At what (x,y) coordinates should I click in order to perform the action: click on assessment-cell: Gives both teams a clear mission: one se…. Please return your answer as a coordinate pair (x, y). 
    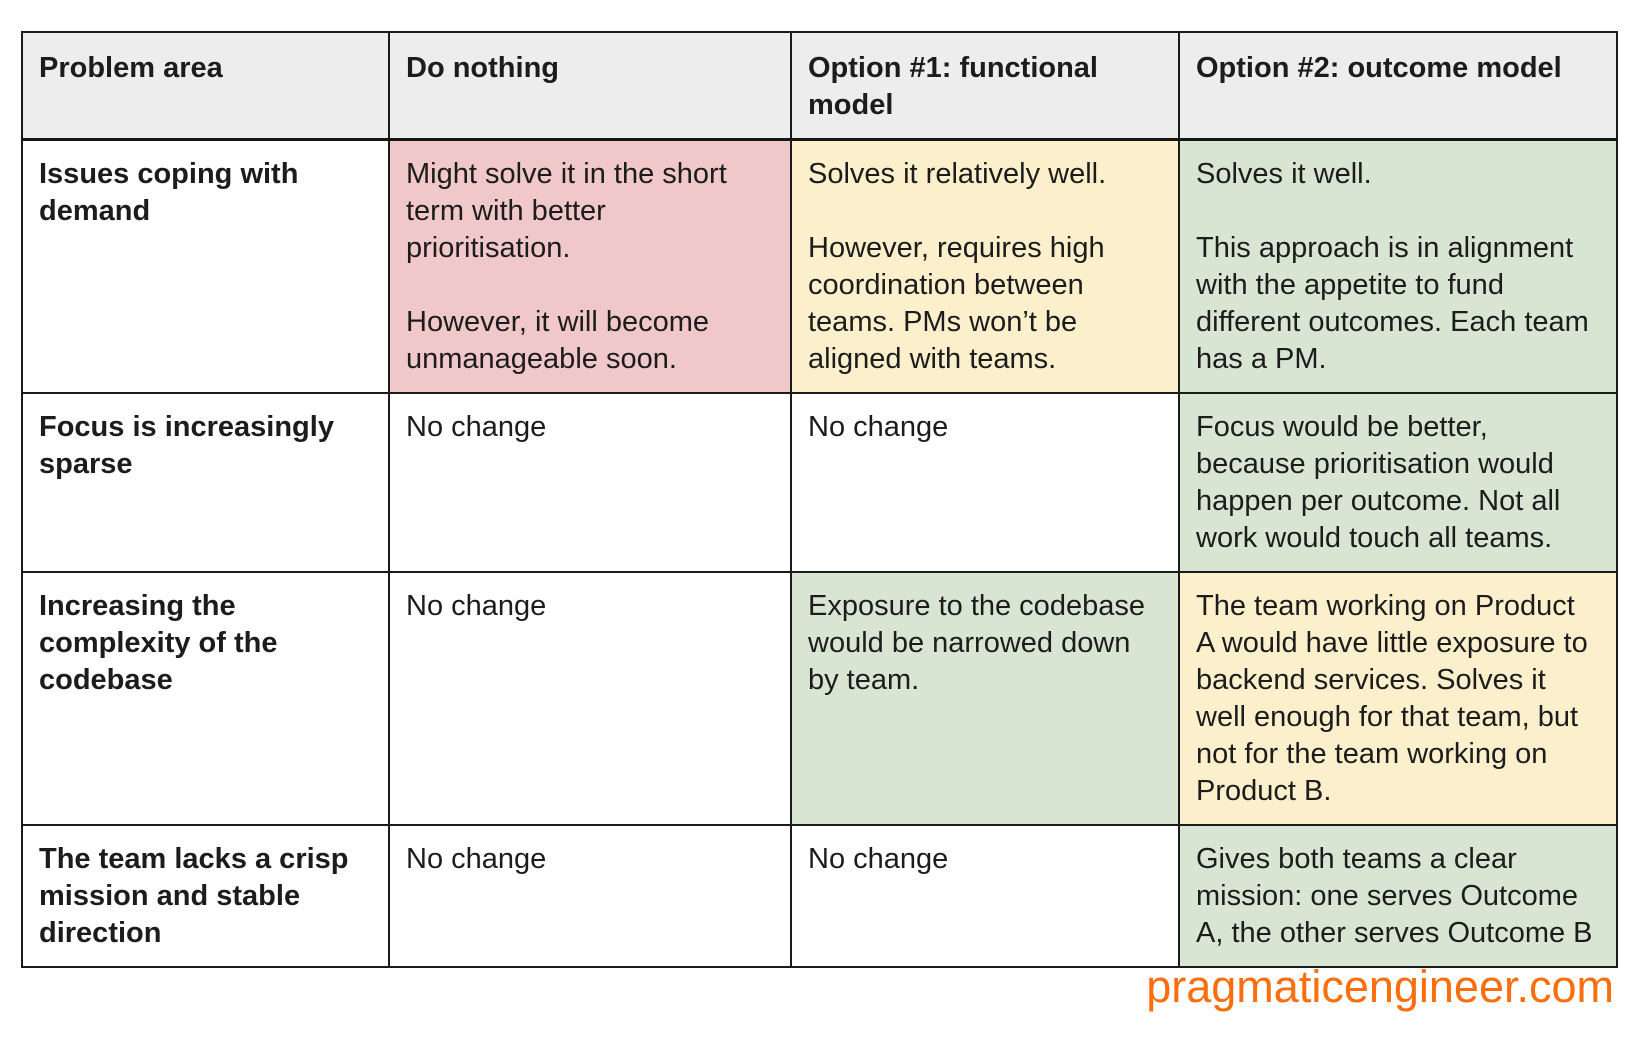
    Looking at the image, I should click on (1398, 896).